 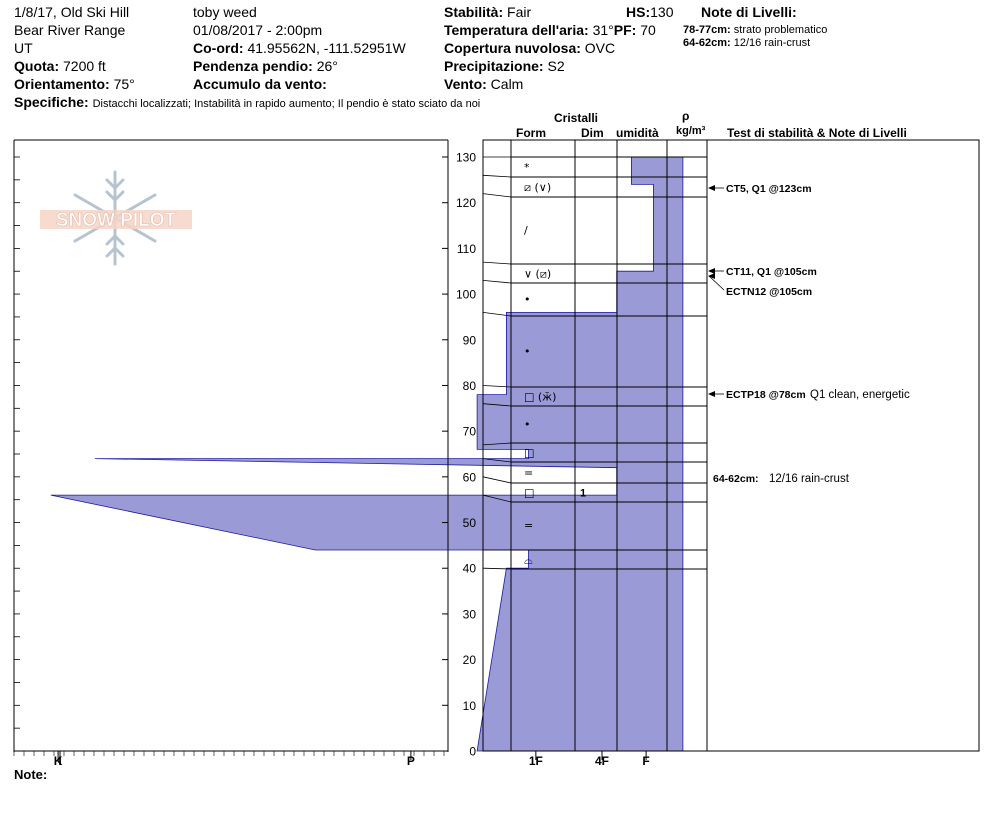 What do you see at coordinates (537, 274) in the screenshot?
I see `grain-form-symbol: ∨ (⧄)` at bounding box center [537, 274].